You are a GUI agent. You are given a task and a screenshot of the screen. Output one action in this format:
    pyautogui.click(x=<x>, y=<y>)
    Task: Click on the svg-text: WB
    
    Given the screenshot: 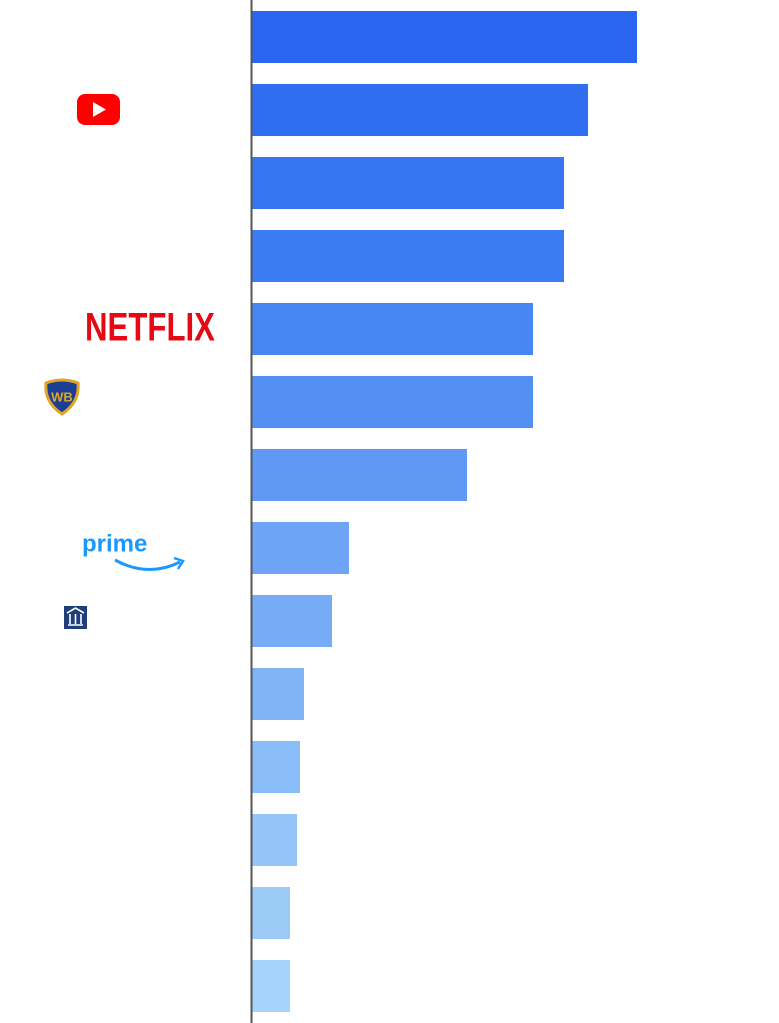 What is the action you would take?
    pyautogui.click(x=62, y=396)
    